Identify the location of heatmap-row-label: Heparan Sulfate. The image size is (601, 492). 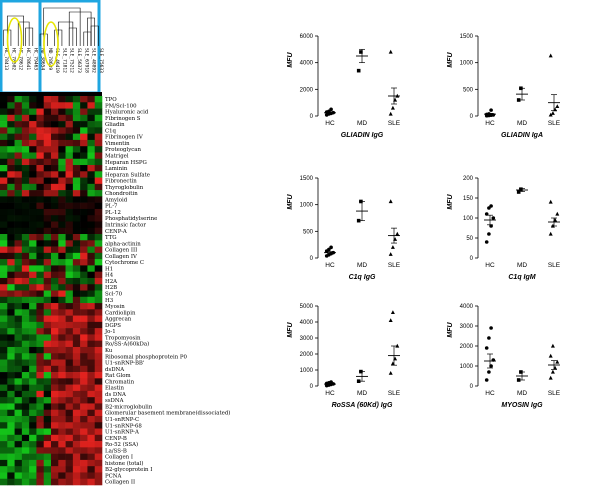
(127, 175).